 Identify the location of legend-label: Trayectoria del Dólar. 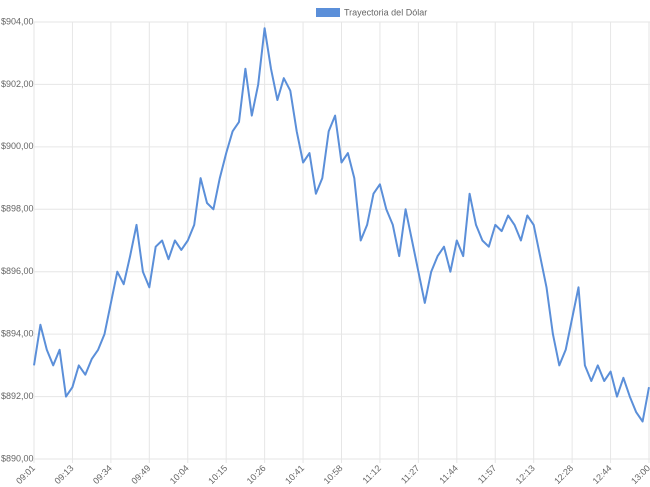
(385, 12).